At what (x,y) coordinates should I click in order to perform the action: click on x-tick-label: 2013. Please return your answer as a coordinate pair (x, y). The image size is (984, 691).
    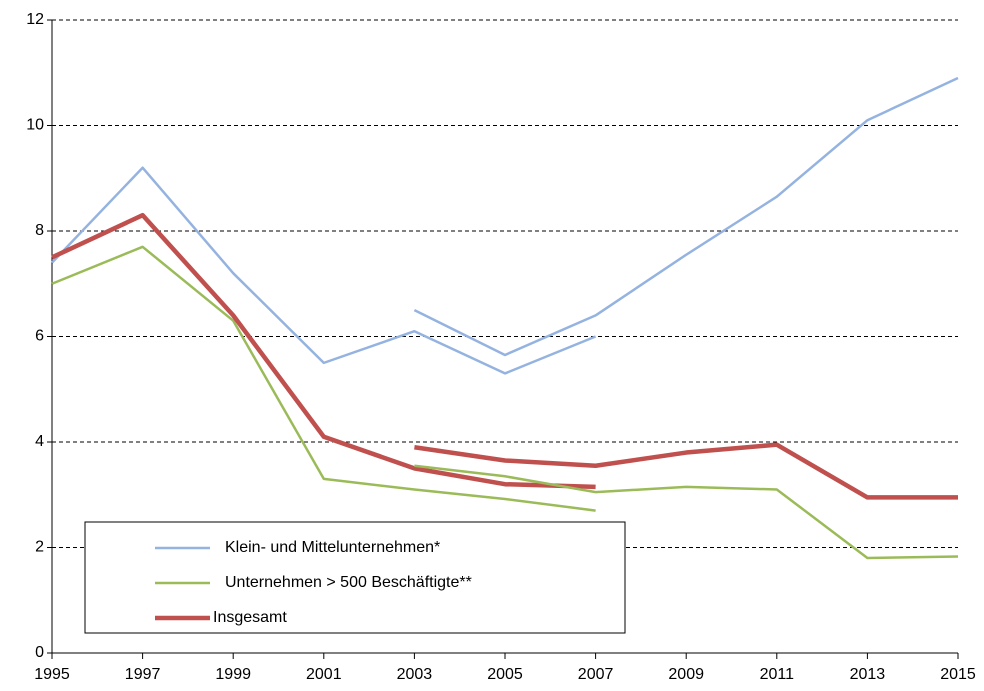
    Looking at the image, I should click on (868, 674).